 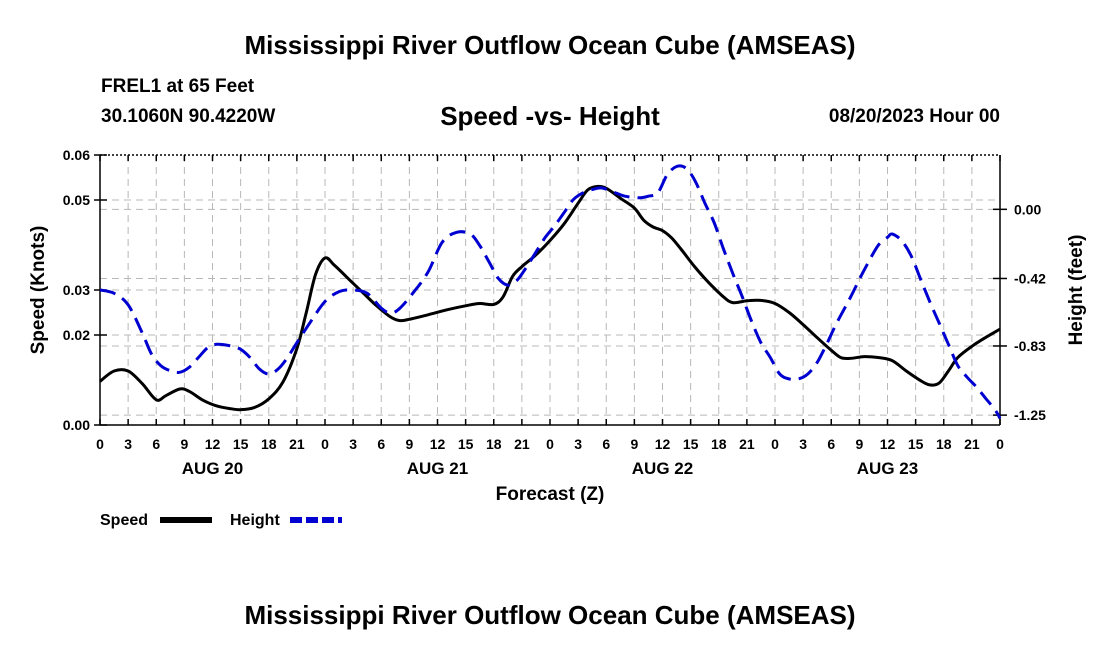 What do you see at coordinates (1030, 278) in the screenshot?
I see `y2-tick-label: -0.42` at bounding box center [1030, 278].